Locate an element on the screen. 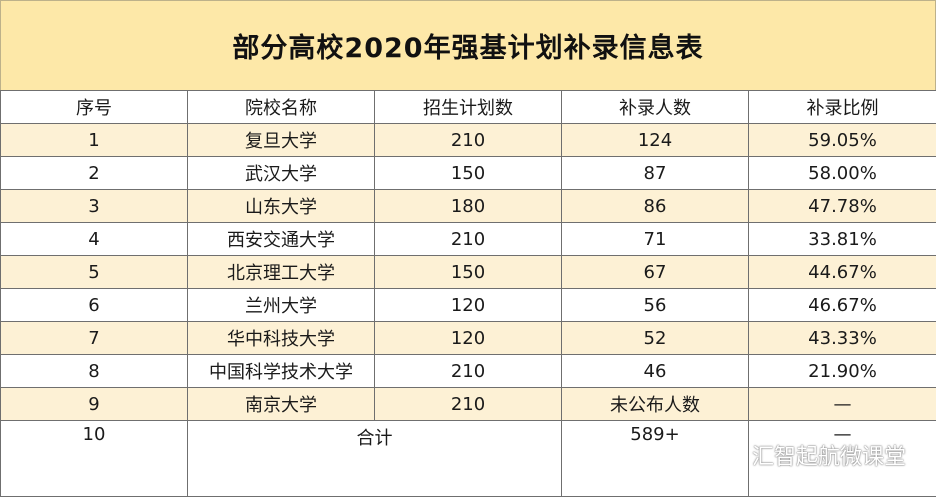 The width and height of the screenshot is (936, 497). table-row: 9 南京大学 210 未公布人数 — is located at coordinates (468, 404).